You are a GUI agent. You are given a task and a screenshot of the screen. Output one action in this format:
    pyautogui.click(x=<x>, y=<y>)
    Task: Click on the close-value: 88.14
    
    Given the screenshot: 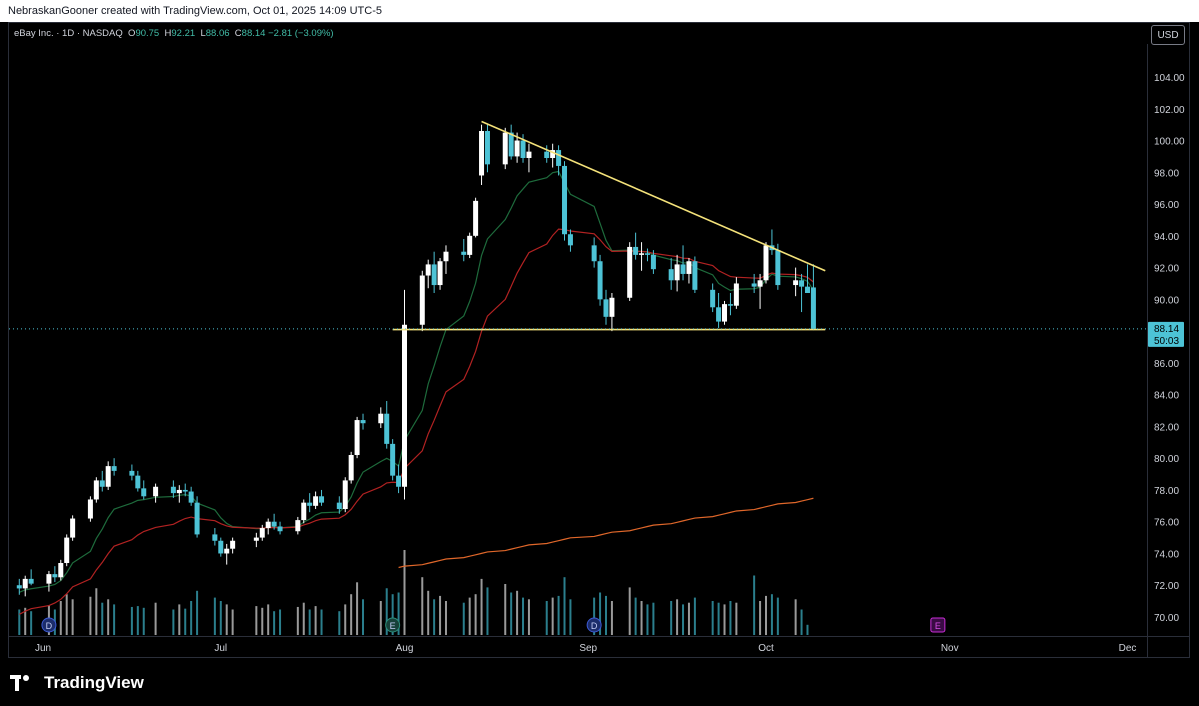 What is the action you would take?
    pyautogui.click(x=253, y=33)
    